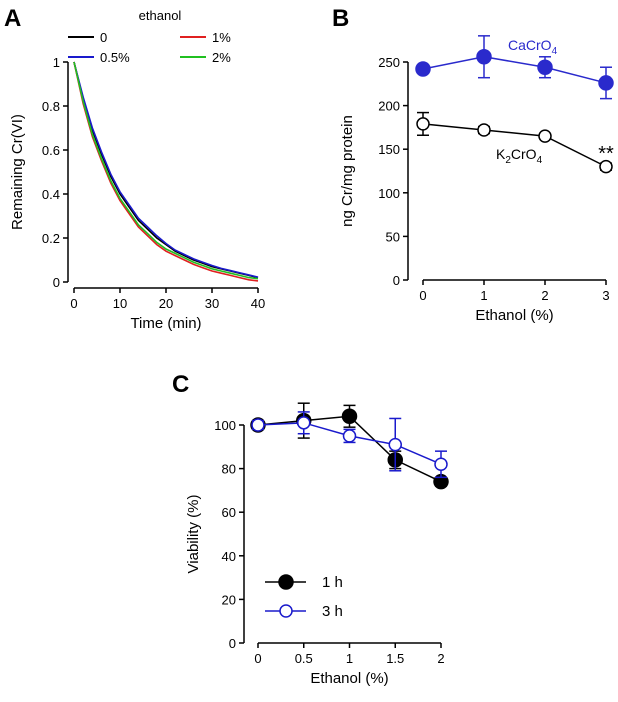 This screenshot has height=702, width=618. What do you see at coordinates (160, 15) in the screenshot?
I see `legend-title: ethanol` at bounding box center [160, 15].